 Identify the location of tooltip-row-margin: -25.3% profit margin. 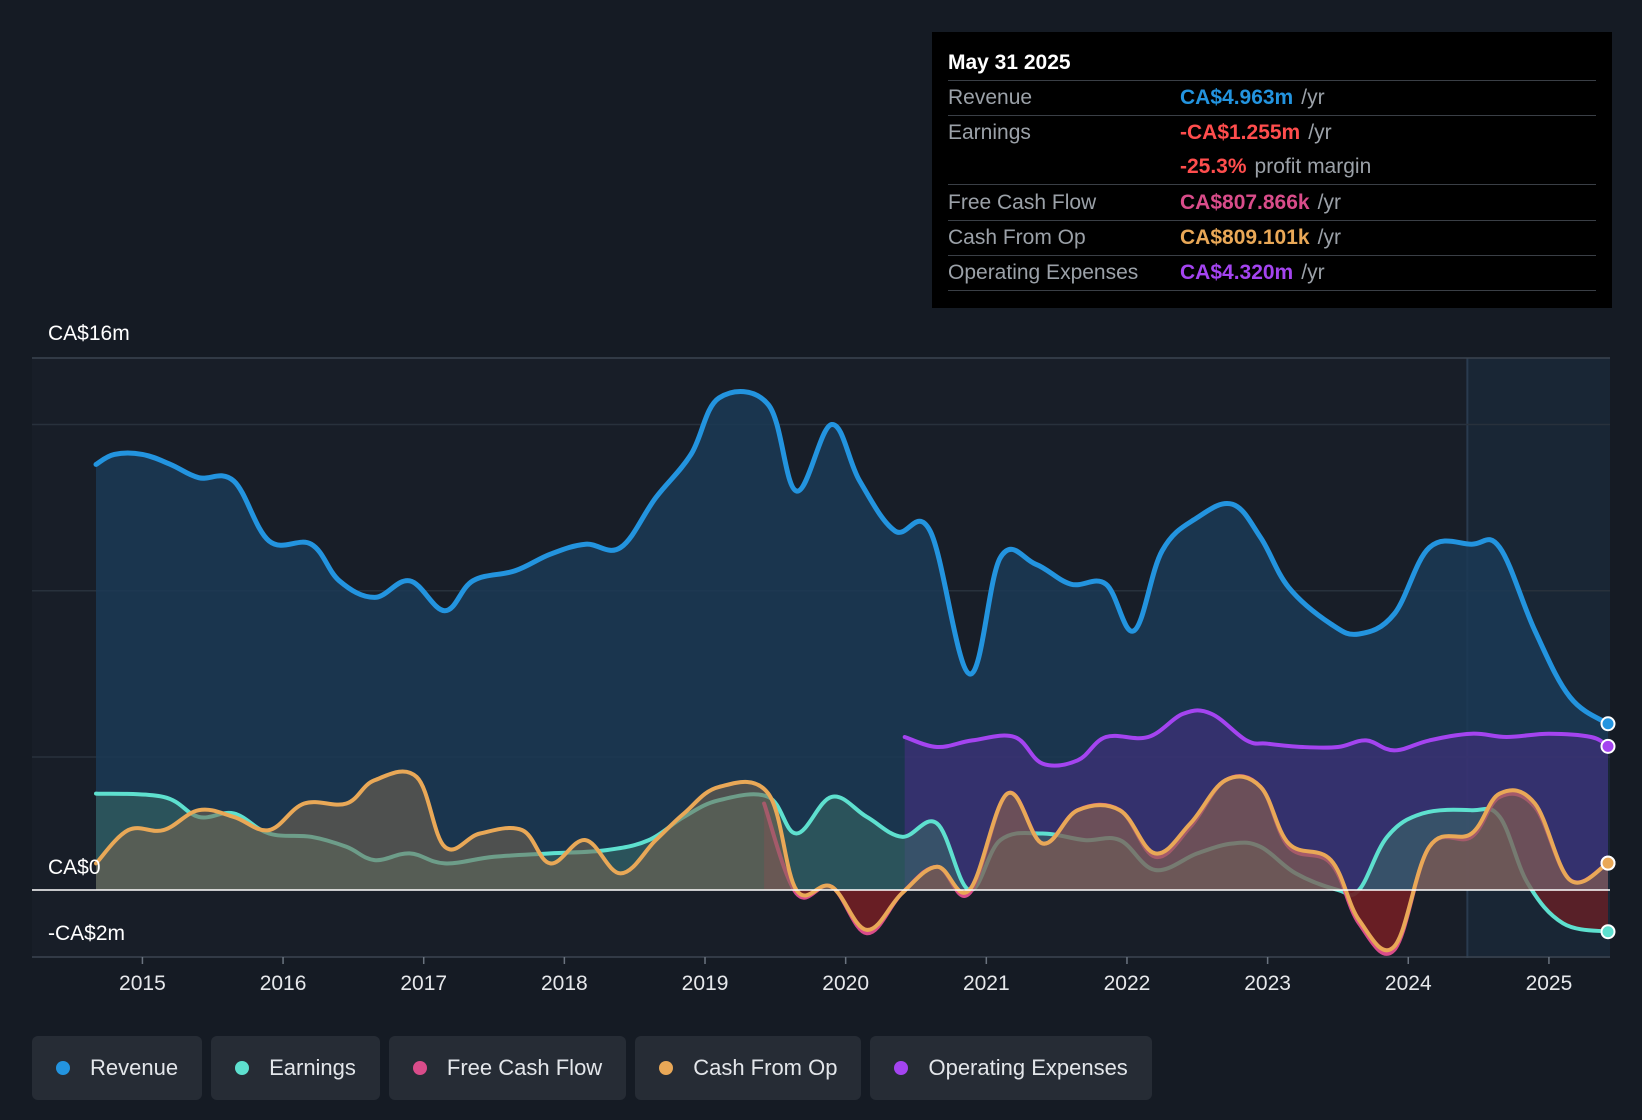
(1272, 167).